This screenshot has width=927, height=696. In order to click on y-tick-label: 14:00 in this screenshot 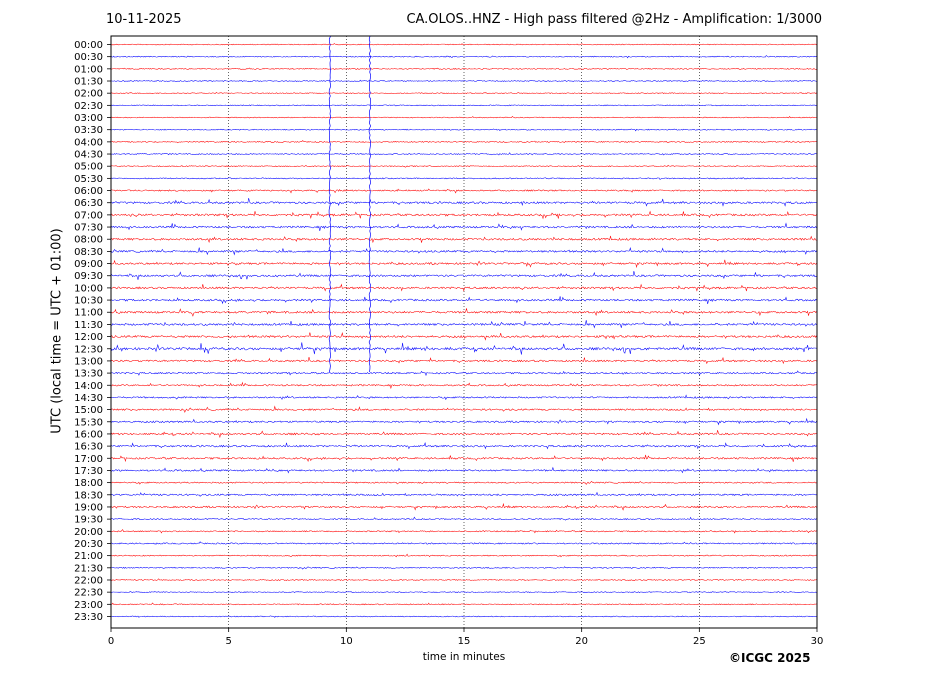, I will do `click(88, 386)`.